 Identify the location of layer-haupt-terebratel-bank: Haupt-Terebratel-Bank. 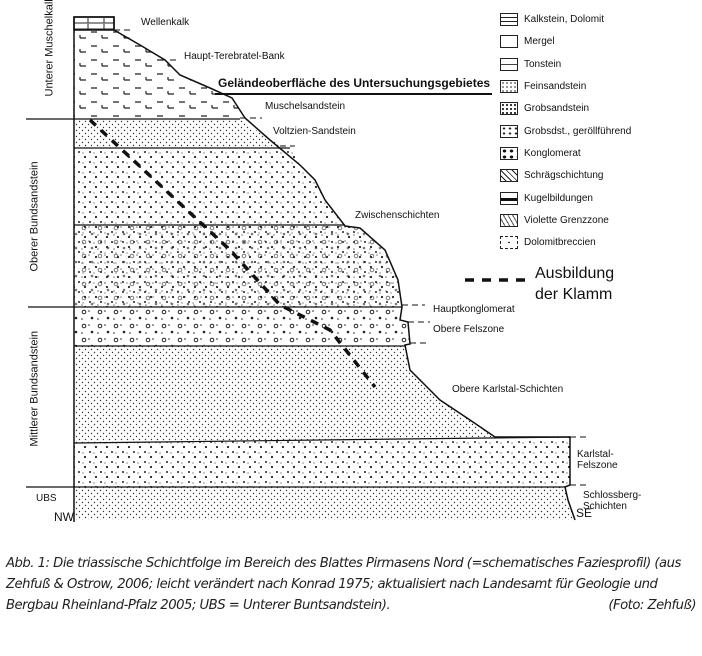
(234, 56).